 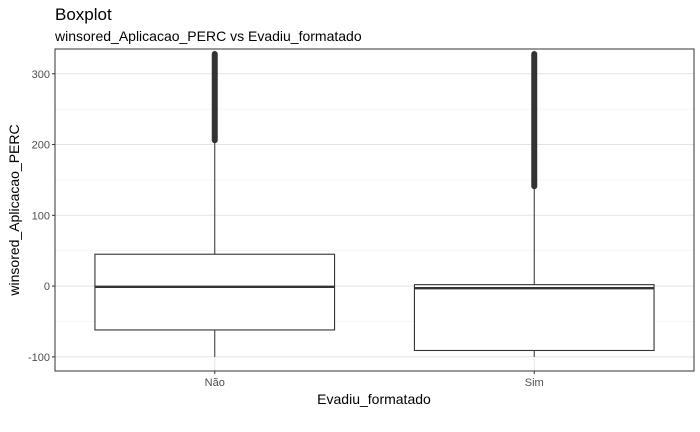 I want to click on x-axis-title: Evadiu_formatado, so click(x=374, y=399).